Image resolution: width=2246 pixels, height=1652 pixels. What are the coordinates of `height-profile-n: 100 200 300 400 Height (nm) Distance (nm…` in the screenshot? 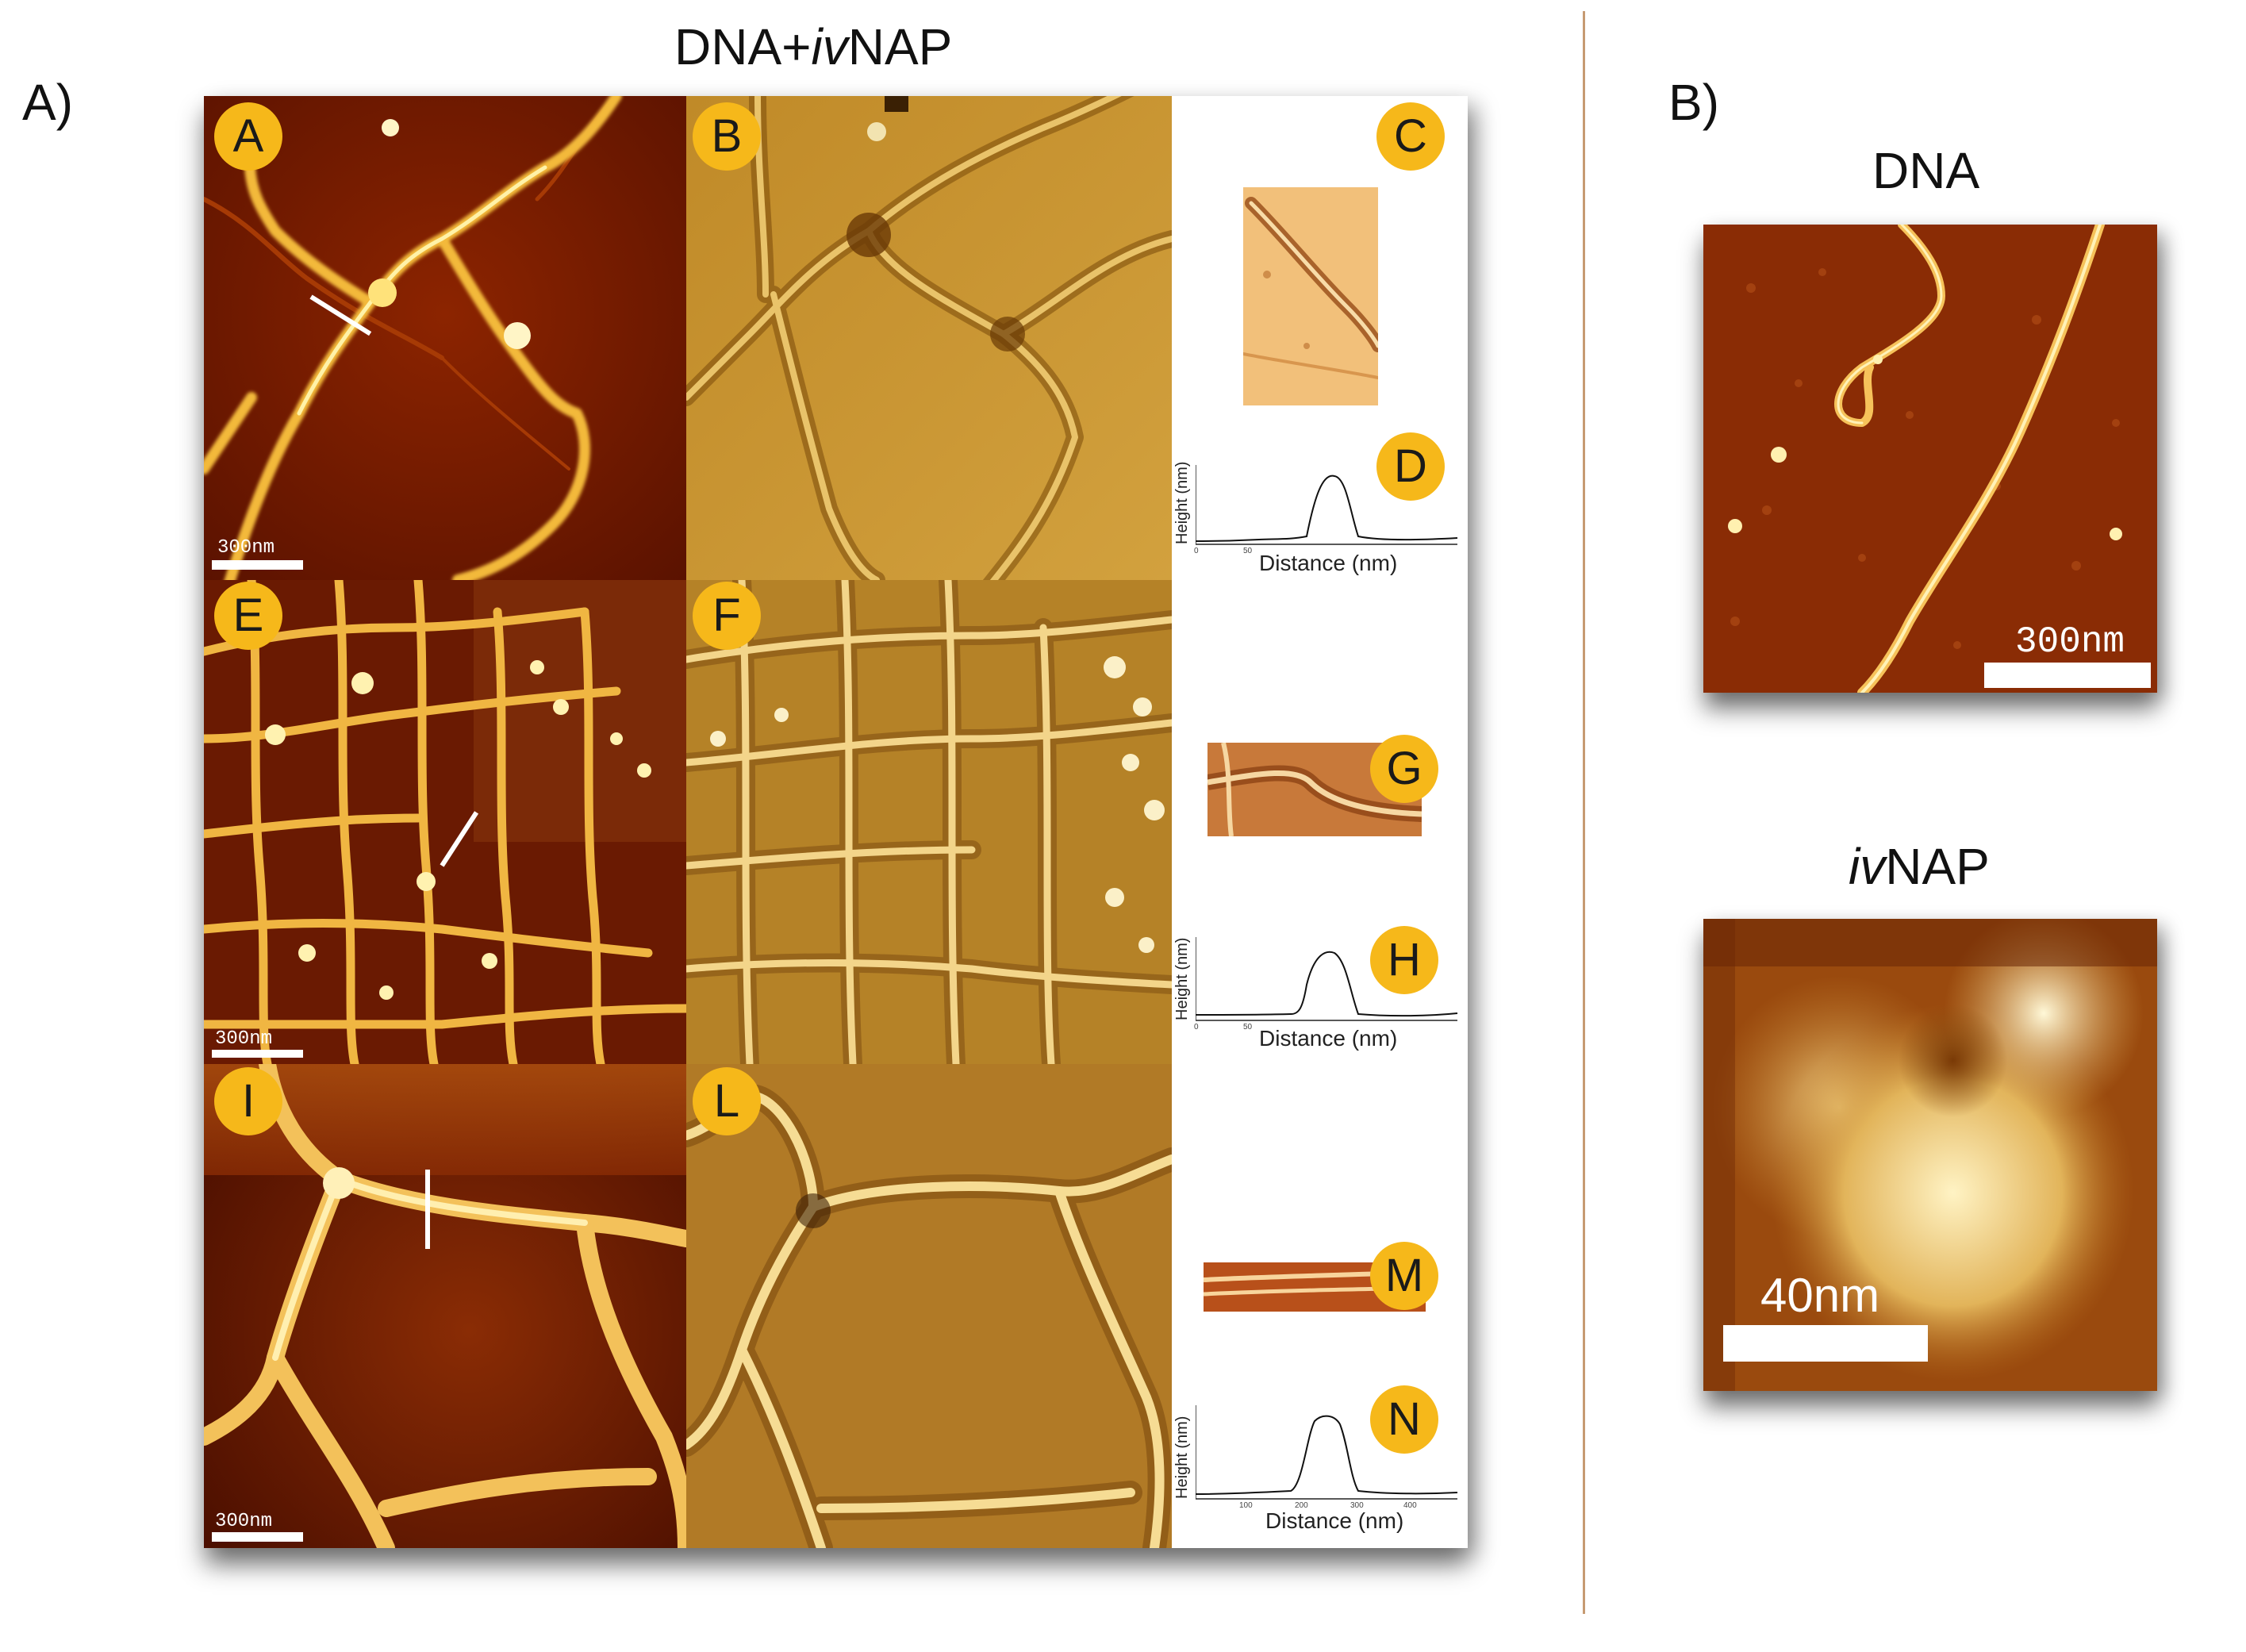 It's located at (1317, 1469).